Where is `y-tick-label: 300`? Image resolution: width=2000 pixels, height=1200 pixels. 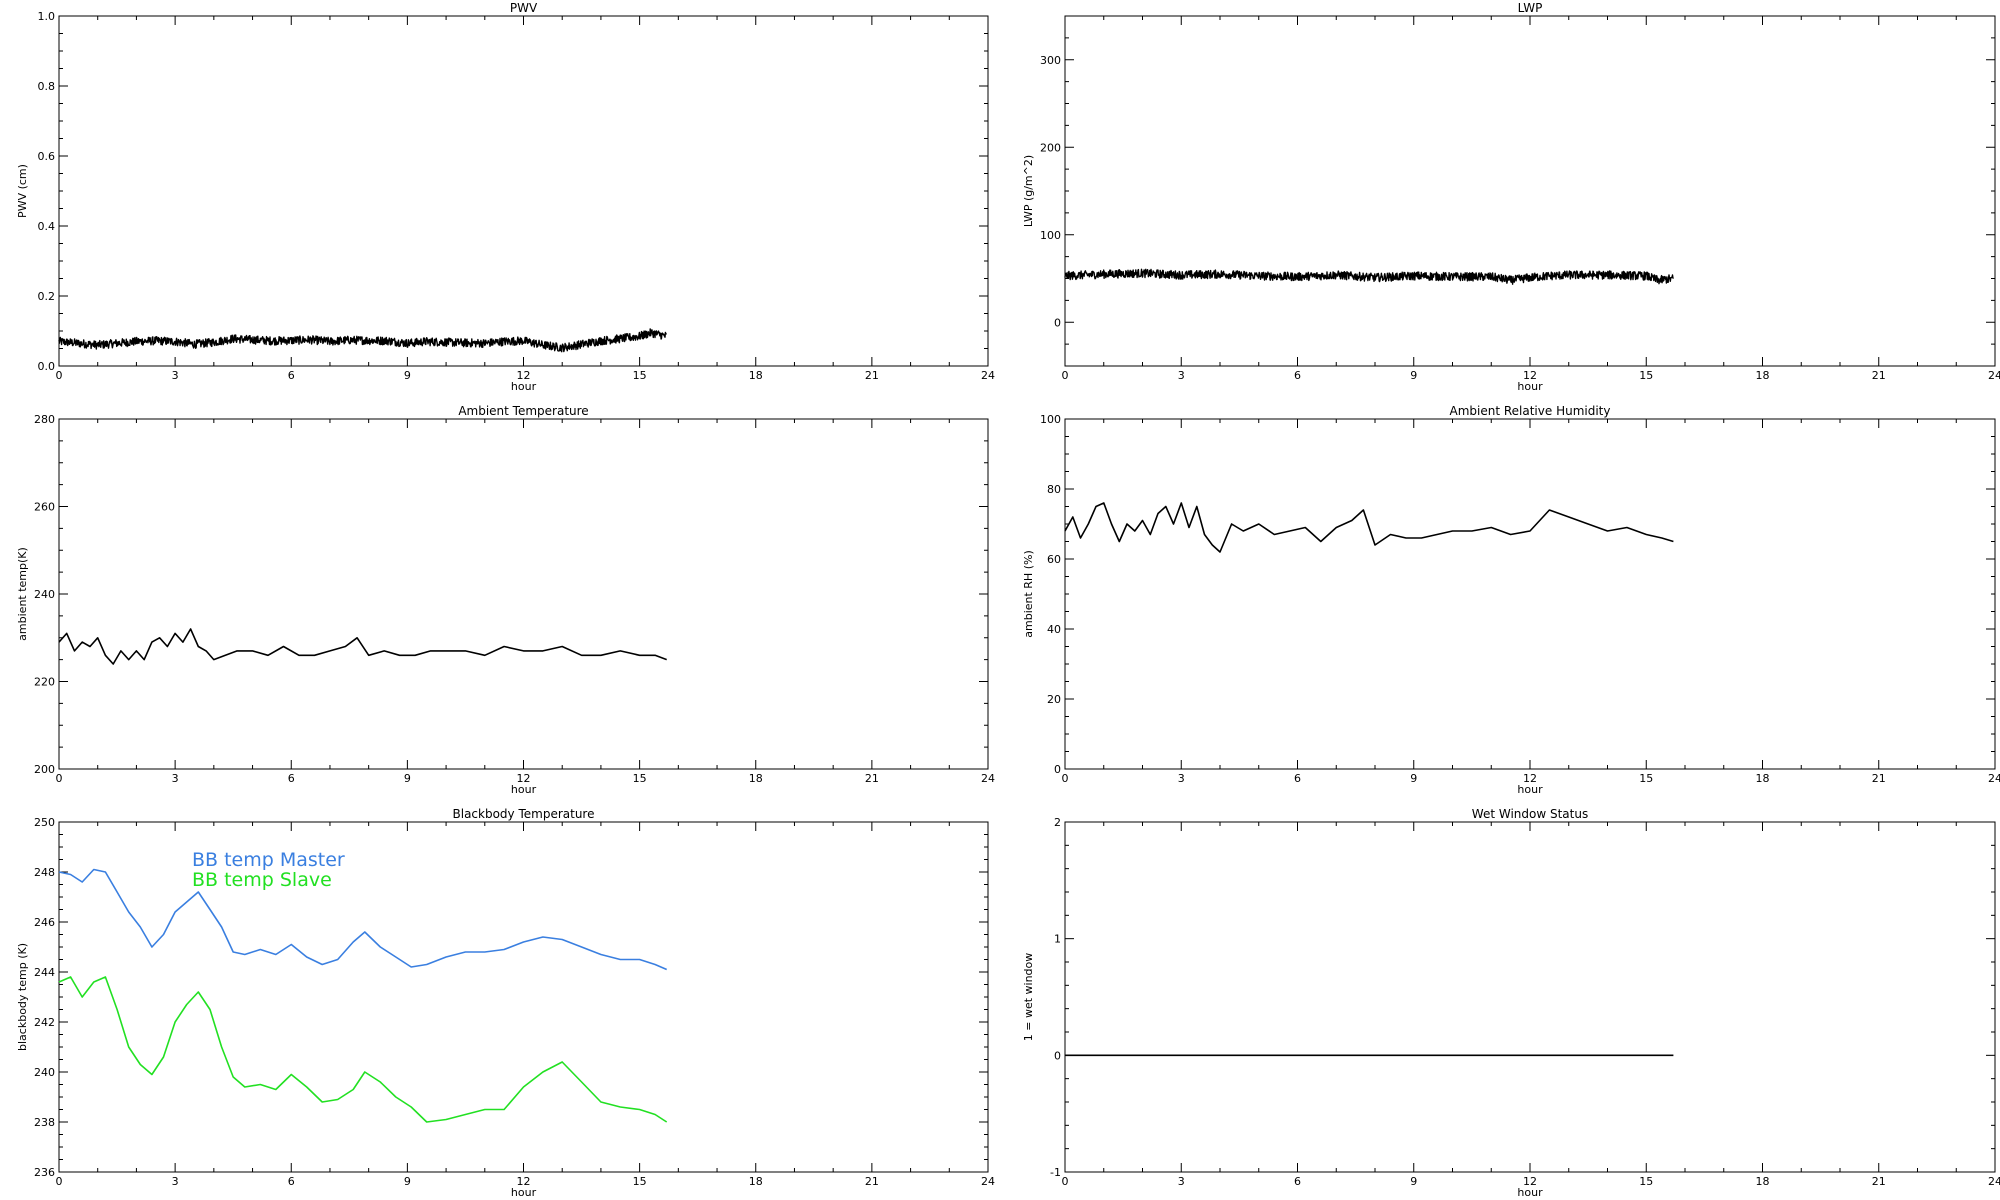
y-tick-label: 300 is located at coordinates (1050, 60).